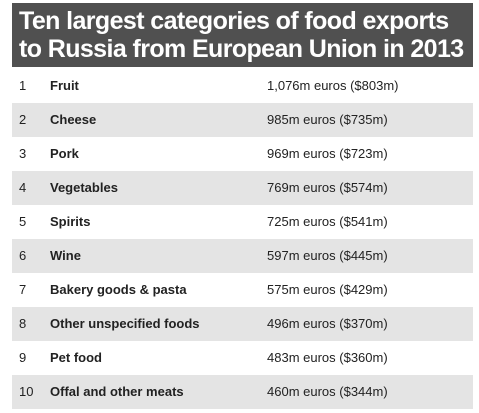 This screenshot has width=479, height=413. Describe the element at coordinates (242, 222) in the screenshot. I see `table-row: 5 Spirits 725m euros ($541m)` at that location.